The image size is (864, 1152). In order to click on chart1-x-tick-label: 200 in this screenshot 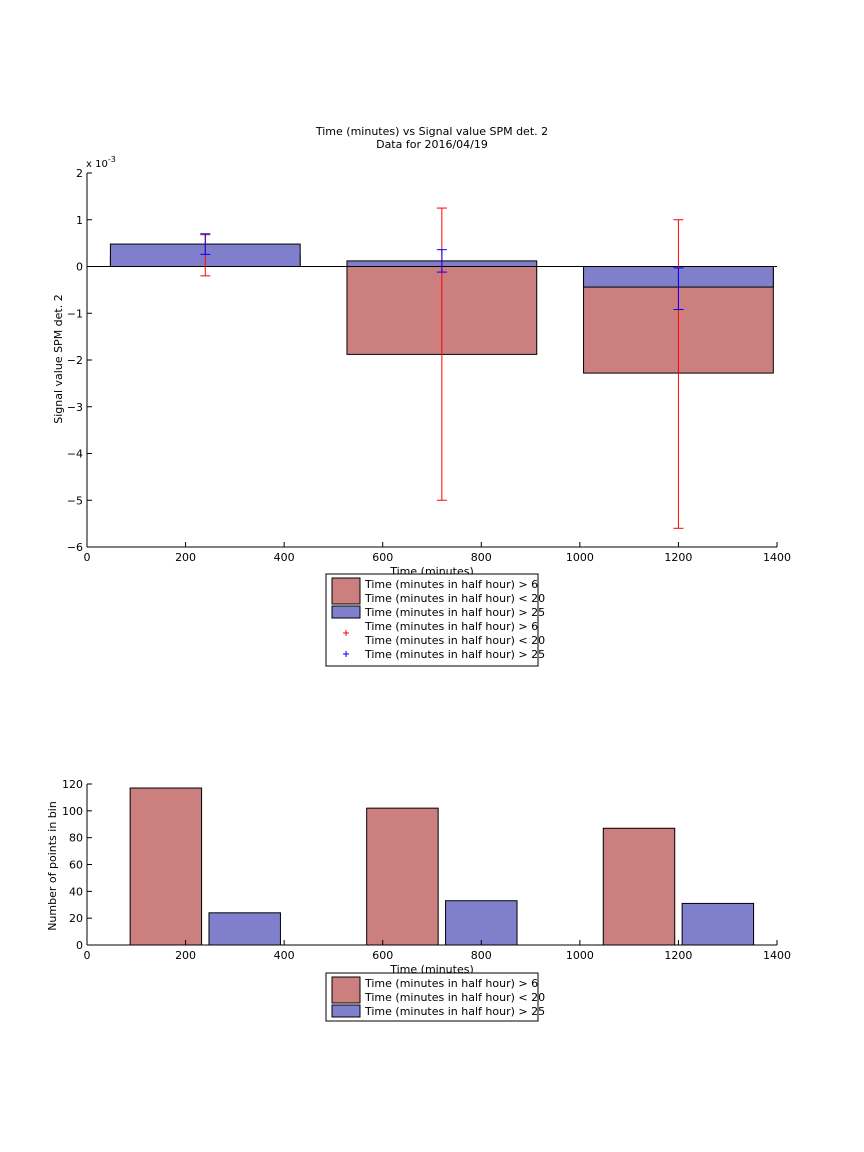, I will do `click(185, 557)`.